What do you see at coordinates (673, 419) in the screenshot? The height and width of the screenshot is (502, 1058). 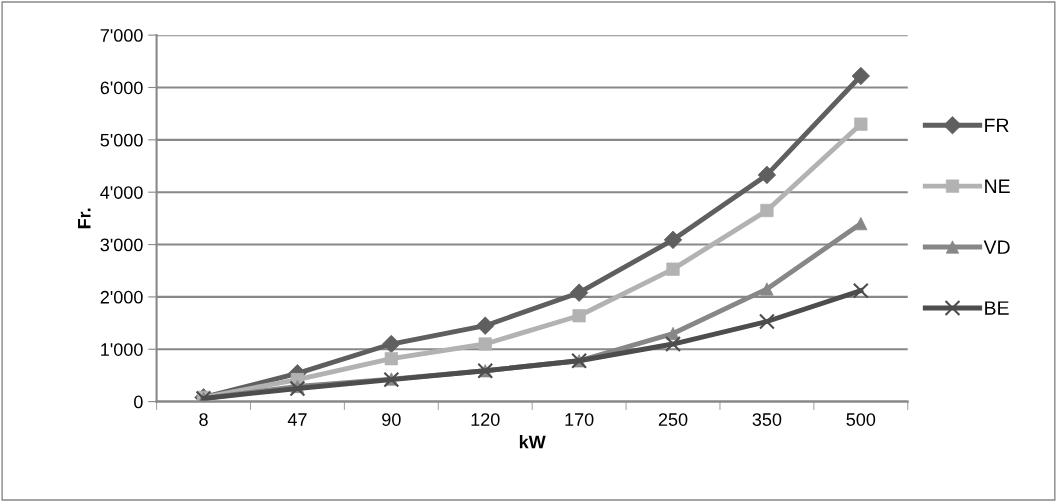 I see `x-tick-label: 250` at bounding box center [673, 419].